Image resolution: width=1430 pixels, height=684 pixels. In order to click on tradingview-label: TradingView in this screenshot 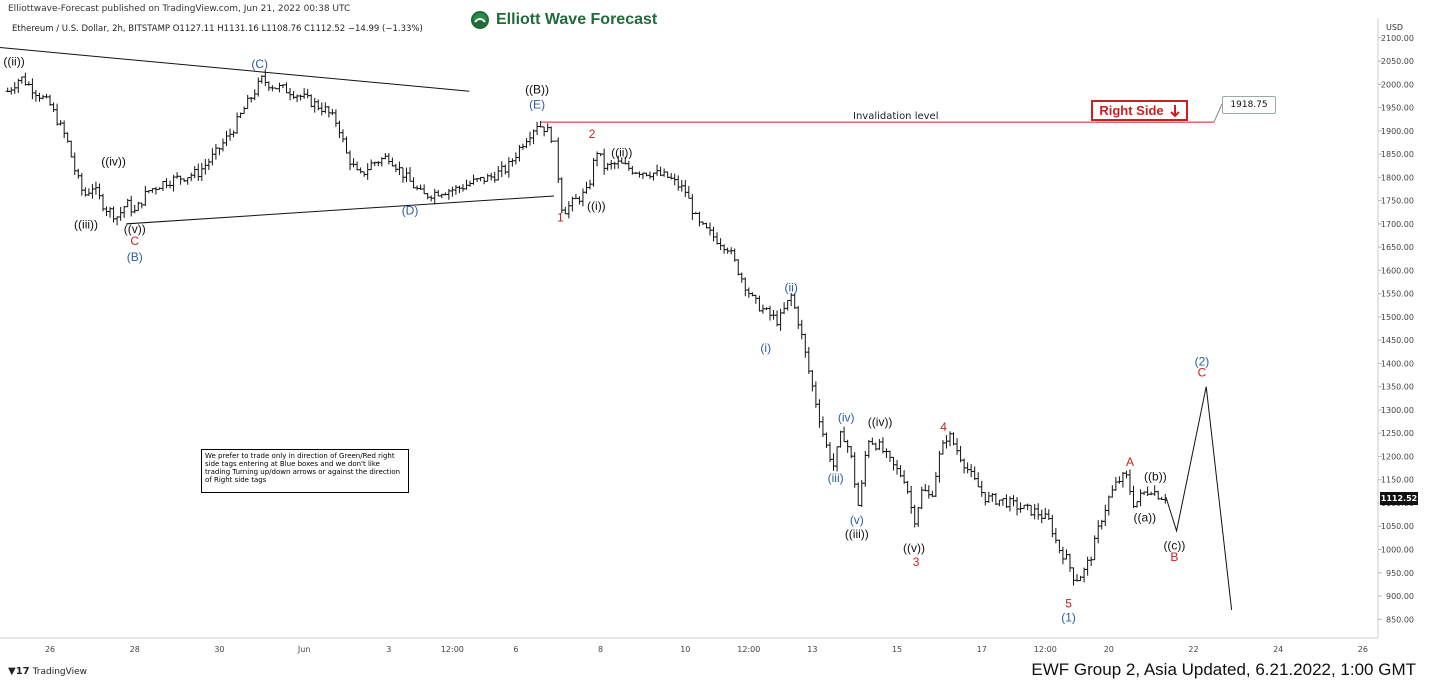, I will do `click(59, 671)`.